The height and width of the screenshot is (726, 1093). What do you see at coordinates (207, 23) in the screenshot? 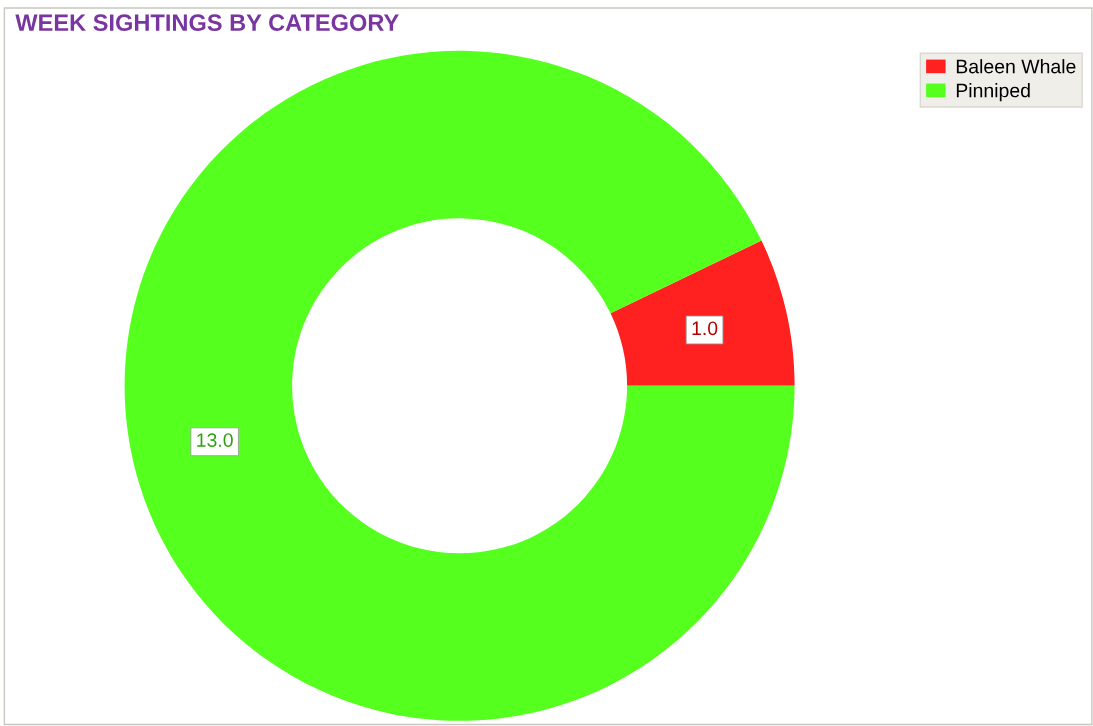
I see `chart-title: WEEK SIGHTINGS BY CATEGORY` at bounding box center [207, 23].